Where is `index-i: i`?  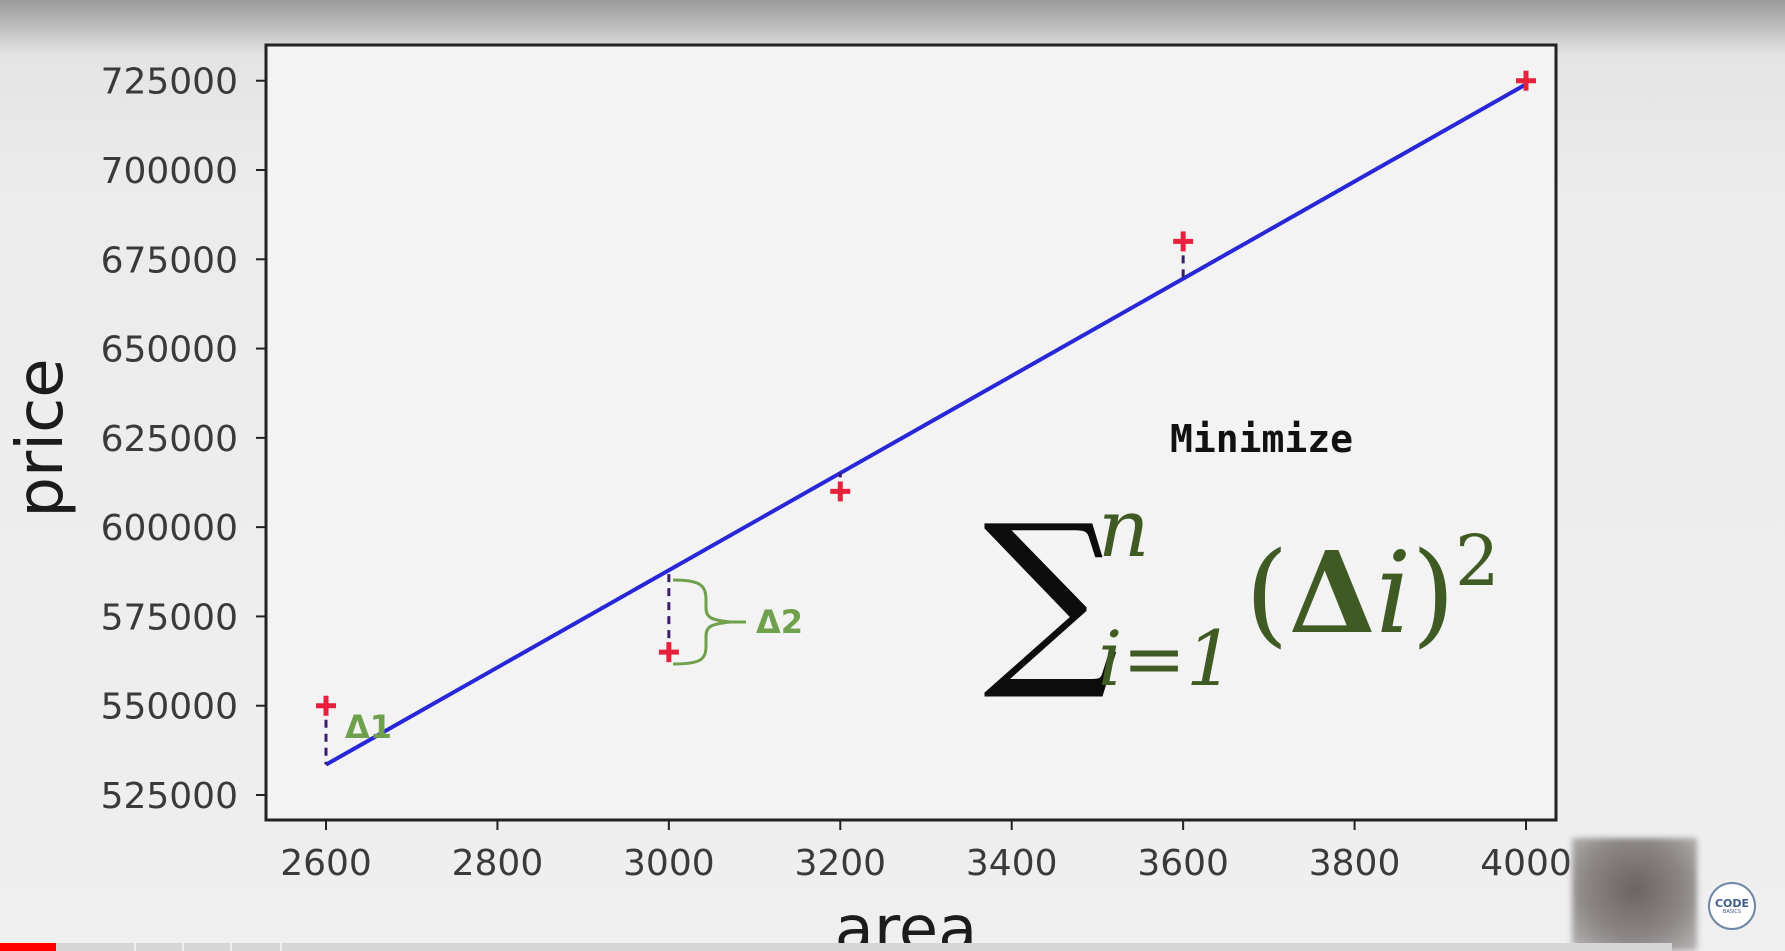
index-i: i is located at coordinates (1394, 594).